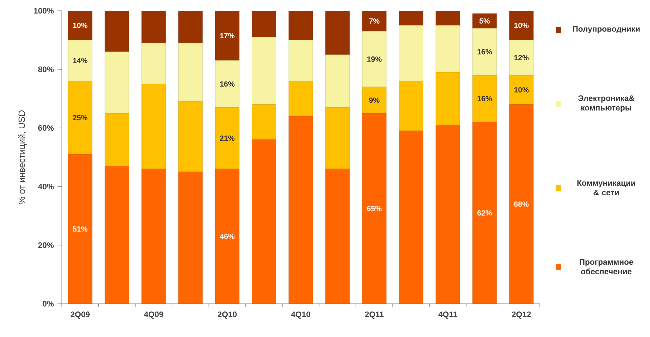  Describe the element at coordinates (300, 315) in the screenshot. I see `x-tick-label: 4Q10` at that location.